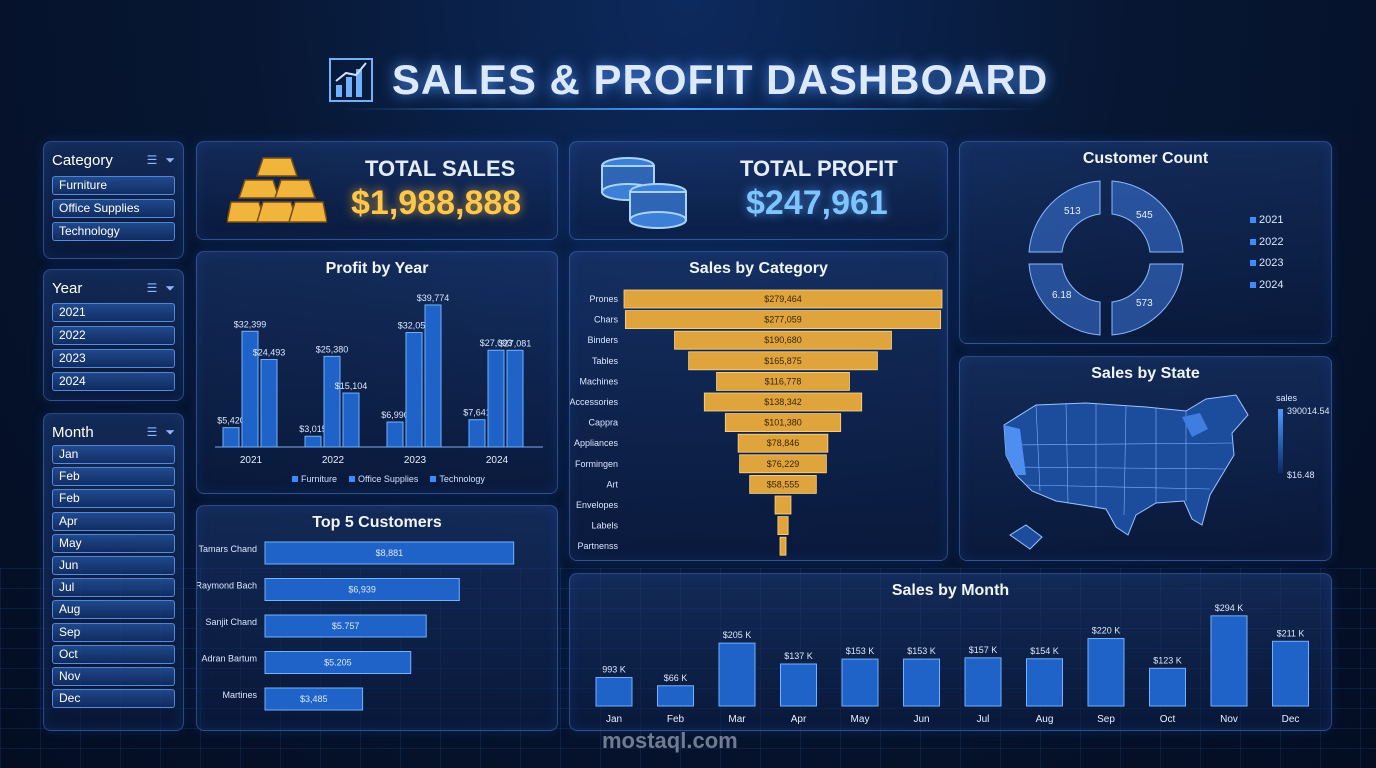 The width and height of the screenshot is (1376, 768). Describe the element at coordinates (113, 654) in the screenshot. I see `slicer-item-month: Oct` at that location.